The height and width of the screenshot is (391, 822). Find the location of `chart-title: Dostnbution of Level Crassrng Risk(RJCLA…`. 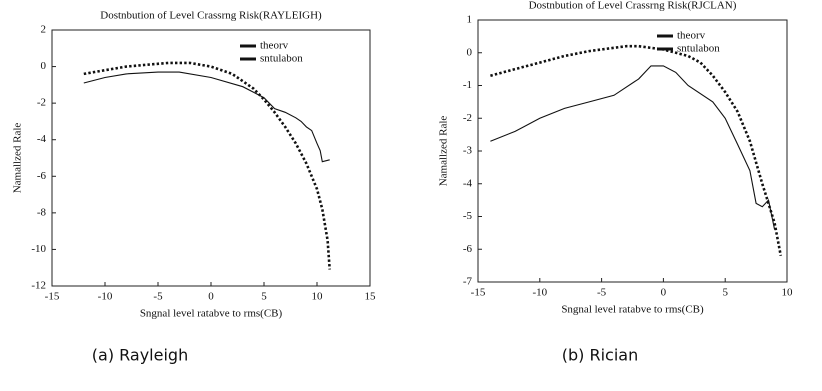

chart-title: Dostnbution of Level Crassrng Risk(RJCLA… is located at coordinates (633, 6).